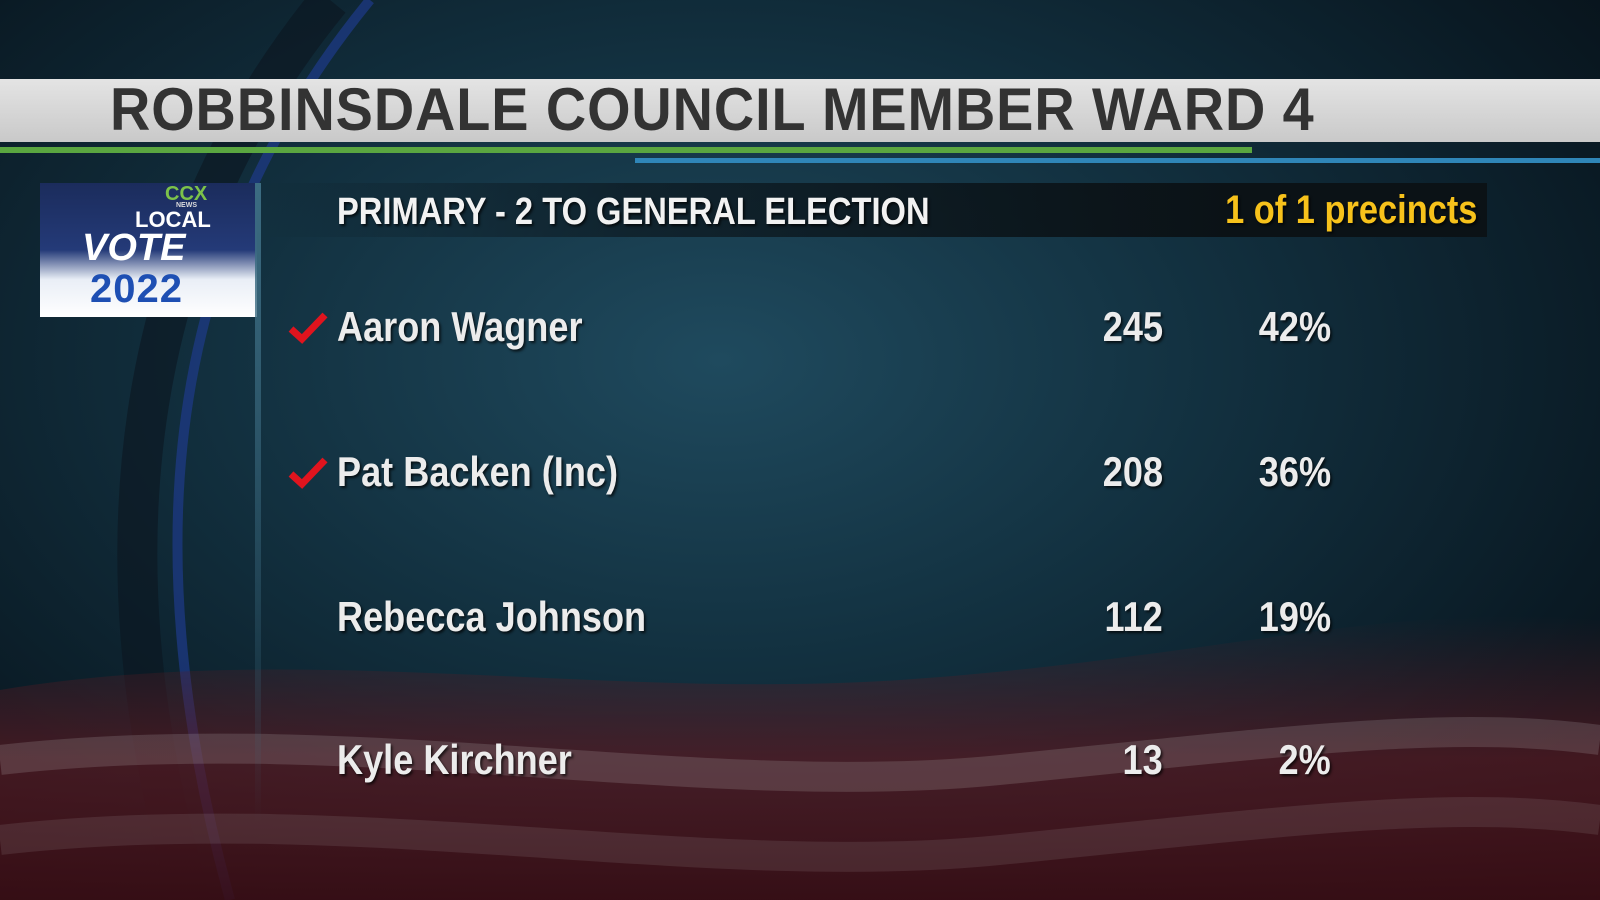 This screenshot has height=900, width=1600. Describe the element at coordinates (1294, 326) in the screenshot. I see `vote-percent: 42%` at that location.